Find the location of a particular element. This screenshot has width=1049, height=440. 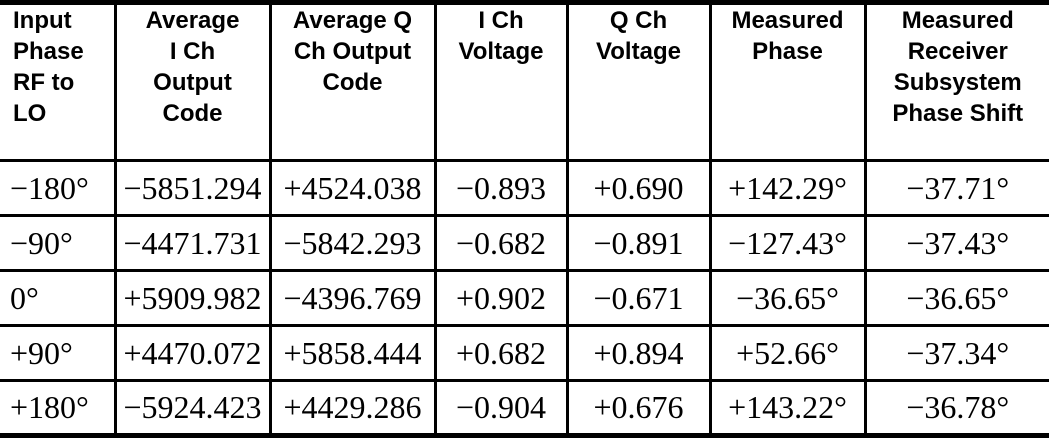

table-cell: +0.690 is located at coordinates (638, 188).